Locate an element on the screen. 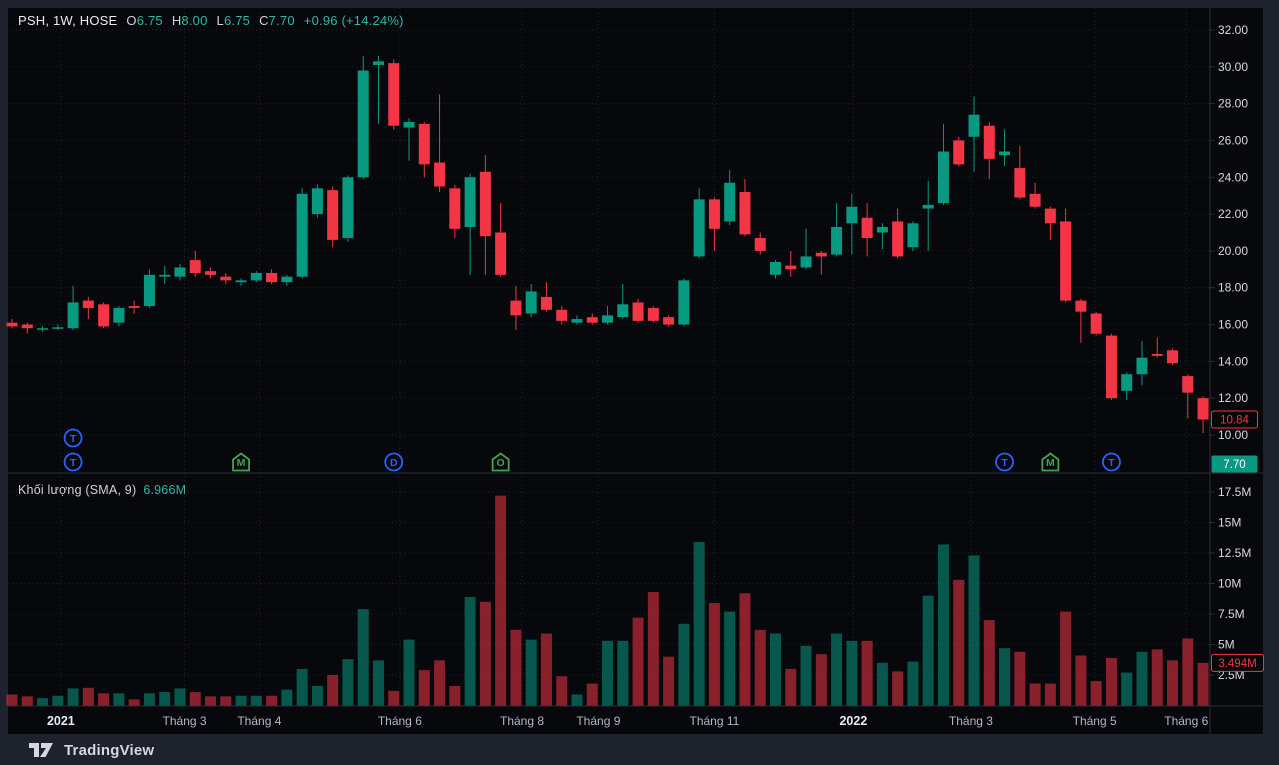  event-marker-o-icon is located at coordinates (500, 462).